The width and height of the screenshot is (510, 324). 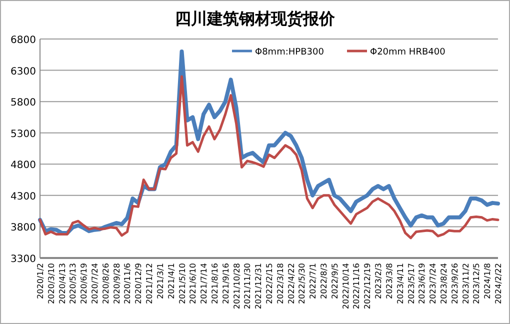 What do you see at coordinates (40, 281) in the screenshot?
I see `x-tick-label: 2020/1/2` at bounding box center [40, 281].